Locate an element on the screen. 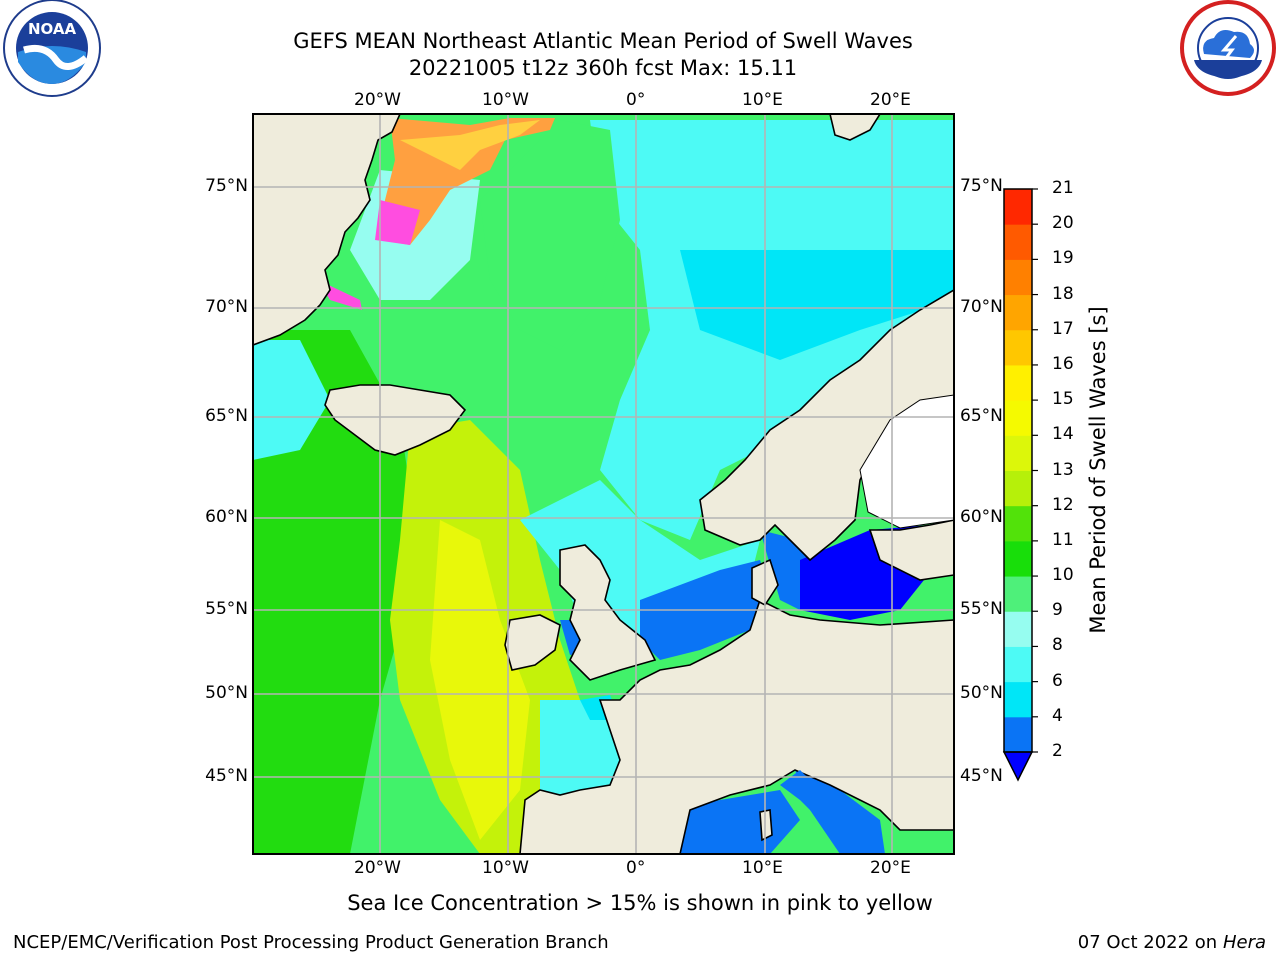  chart-subtitle: 20221005 t12z 360h fcst Max: 15.11 is located at coordinates (603, 68).